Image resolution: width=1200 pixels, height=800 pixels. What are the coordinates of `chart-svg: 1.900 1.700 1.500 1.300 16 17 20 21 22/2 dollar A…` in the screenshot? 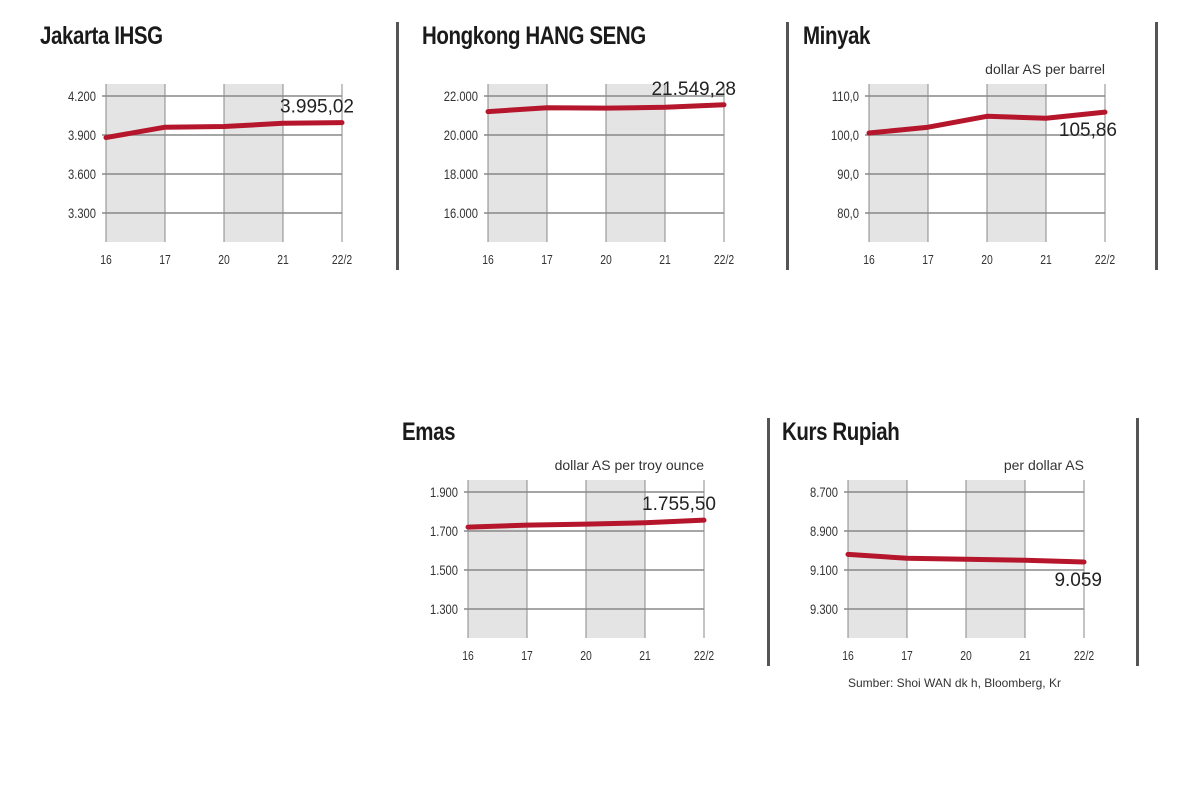 It's located at (573, 560).